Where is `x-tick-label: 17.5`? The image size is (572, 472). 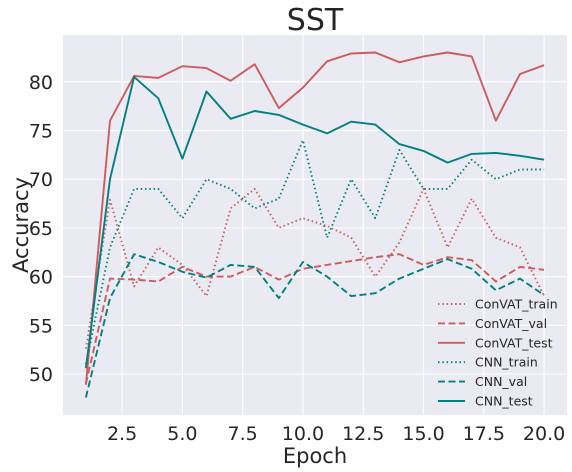
x-tick-label: 17.5 is located at coordinates (484, 434).